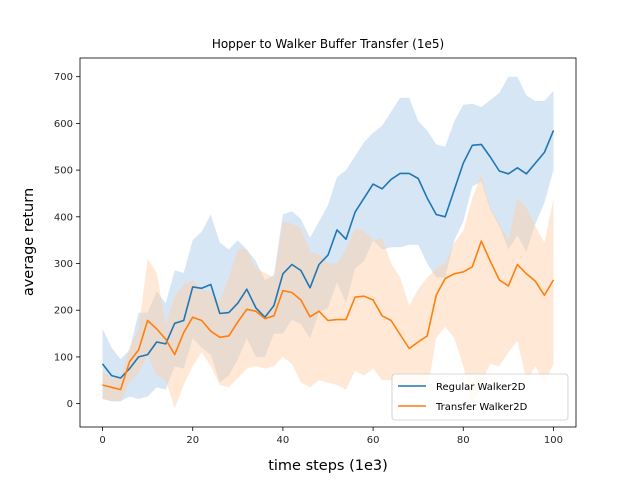 Image resolution: width=640 pixels, height=480 pixels. I want to click on x-tick-label: 0, so click(102, 440).